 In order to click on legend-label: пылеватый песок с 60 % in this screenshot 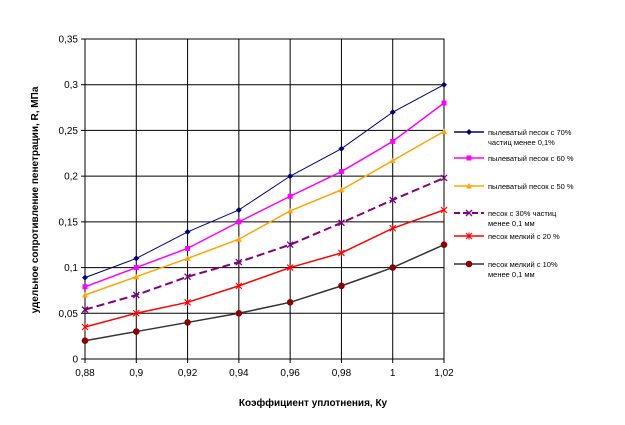, I will do `click(531, 158)`.